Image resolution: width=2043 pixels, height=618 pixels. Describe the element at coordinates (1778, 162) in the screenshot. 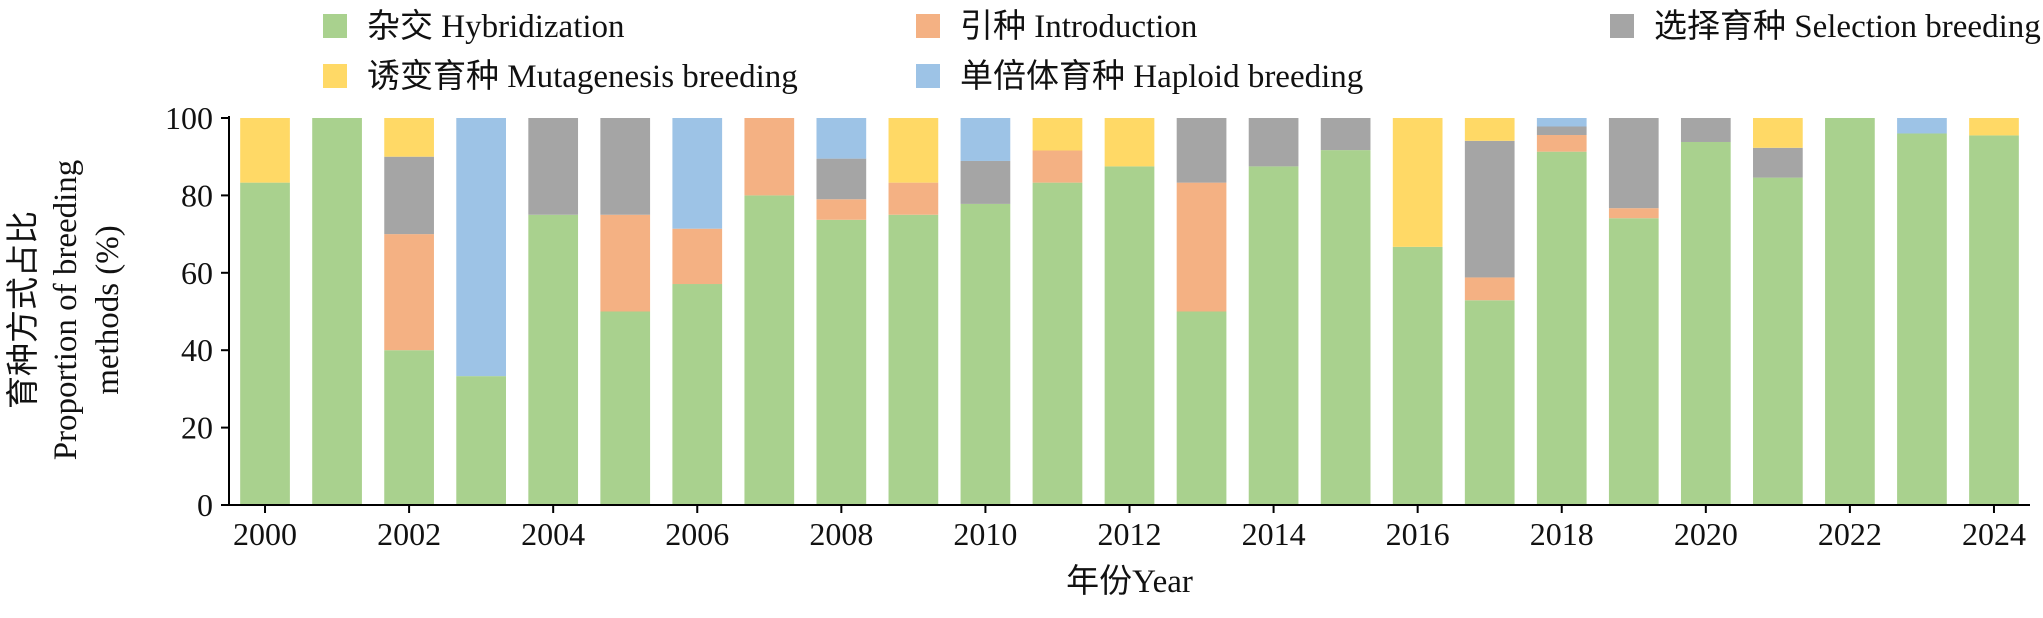

I see `bar-2021-selection-breeding` at that location.